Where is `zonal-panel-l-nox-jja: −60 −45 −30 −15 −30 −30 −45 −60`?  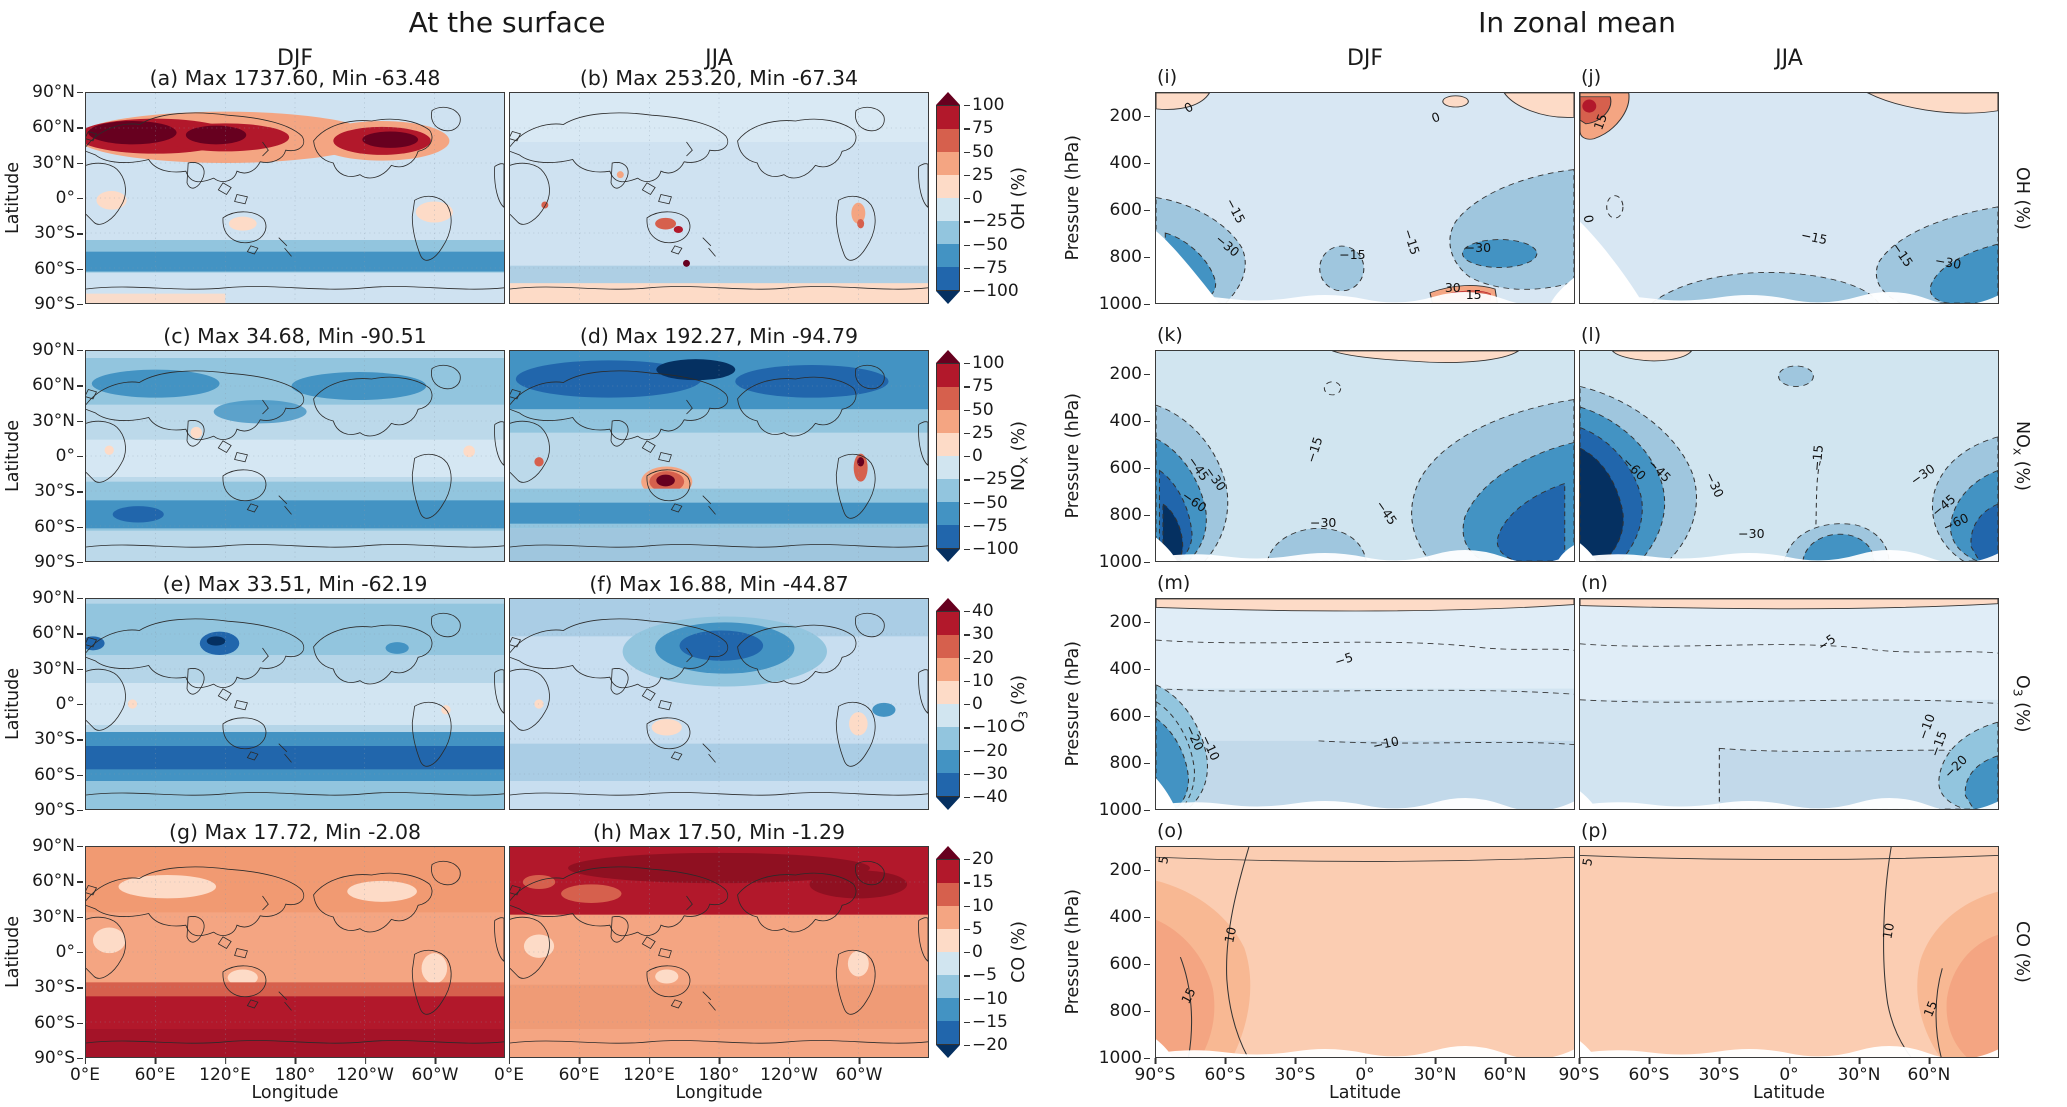 zonal-panel-l-nox-jja: −60 −45 −30 −15 −30 −30 −45 −60 is located at coordinates (1789, 456).